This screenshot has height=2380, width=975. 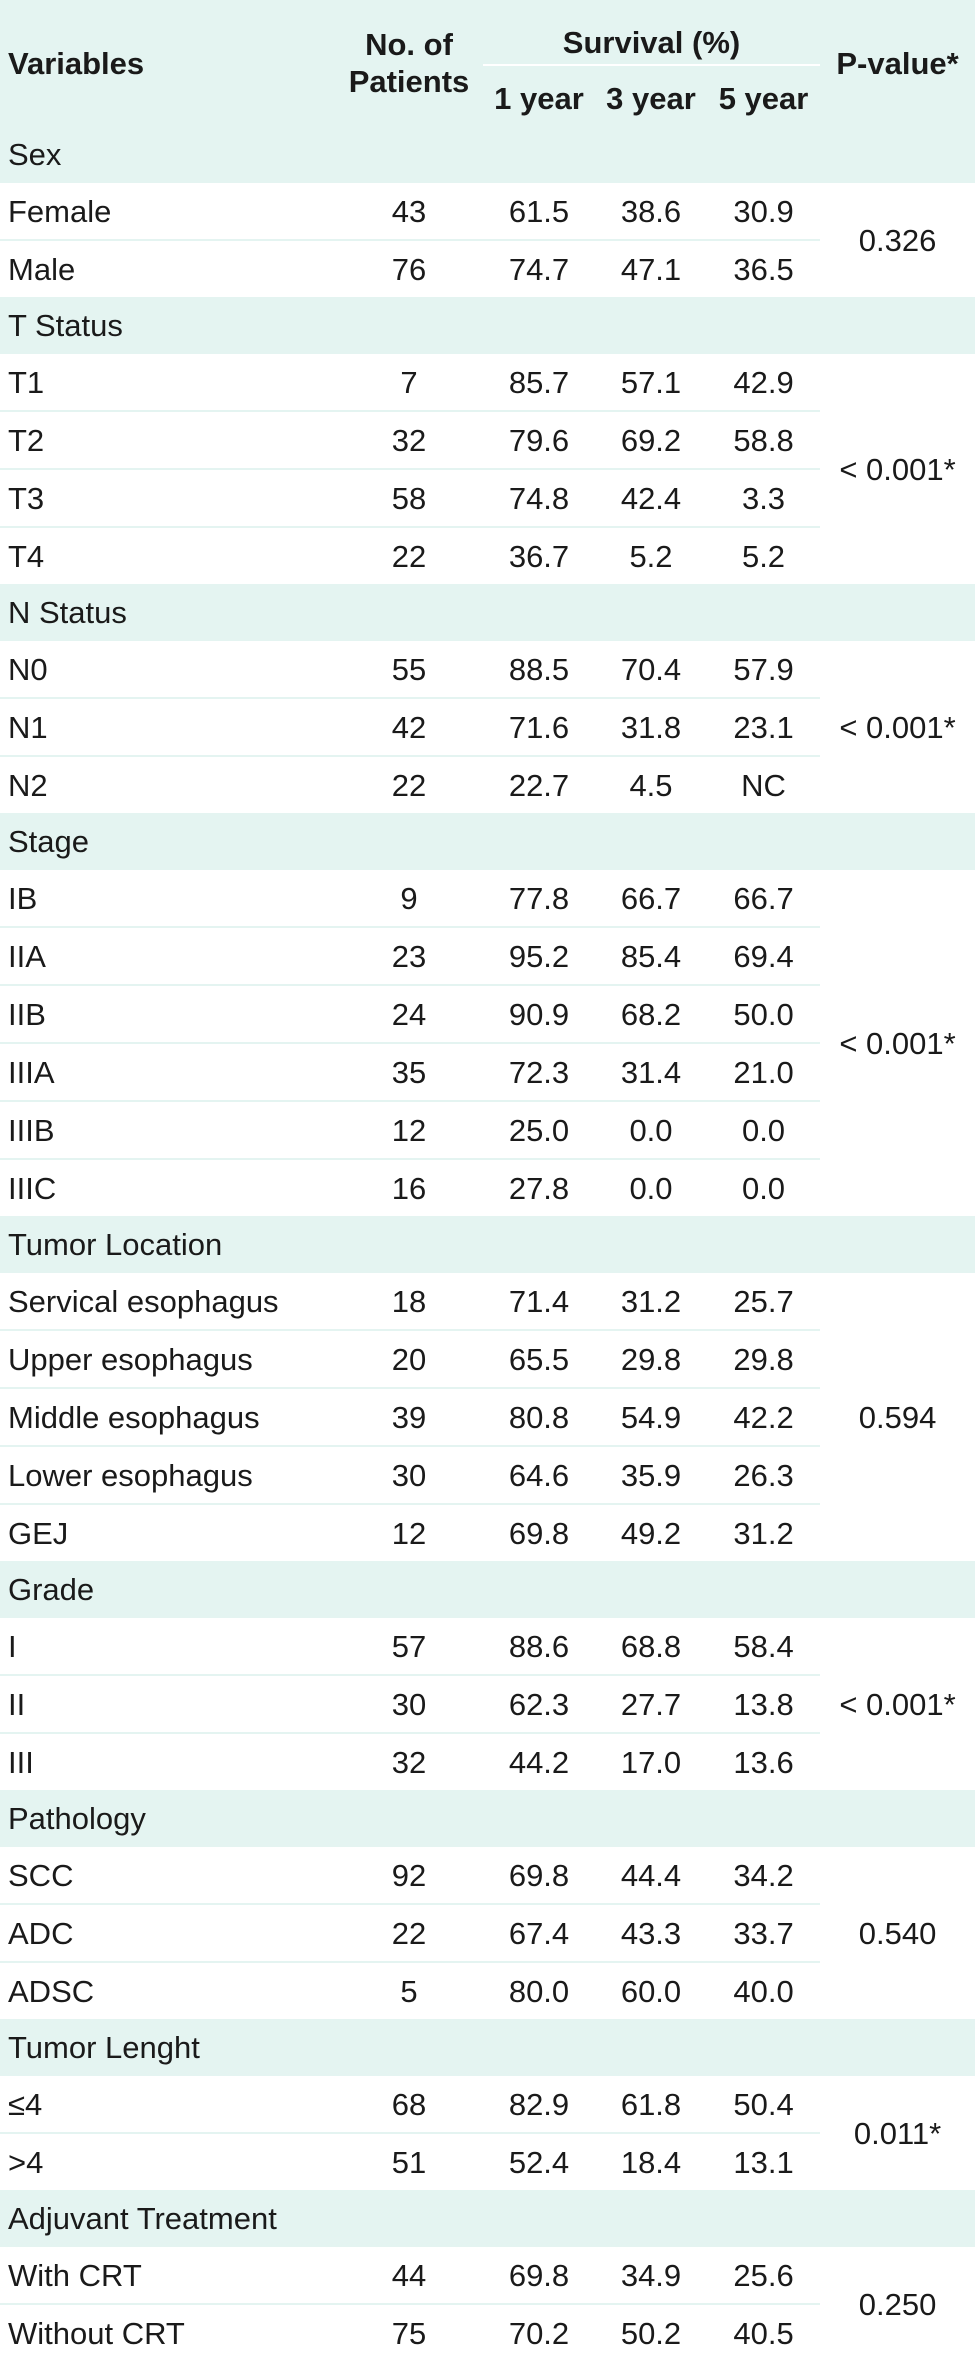 What do you see at coordinates (51, 1991) in the screenshot?
I see `variable-cell: ADSC` at bounding box center [51, 1991].